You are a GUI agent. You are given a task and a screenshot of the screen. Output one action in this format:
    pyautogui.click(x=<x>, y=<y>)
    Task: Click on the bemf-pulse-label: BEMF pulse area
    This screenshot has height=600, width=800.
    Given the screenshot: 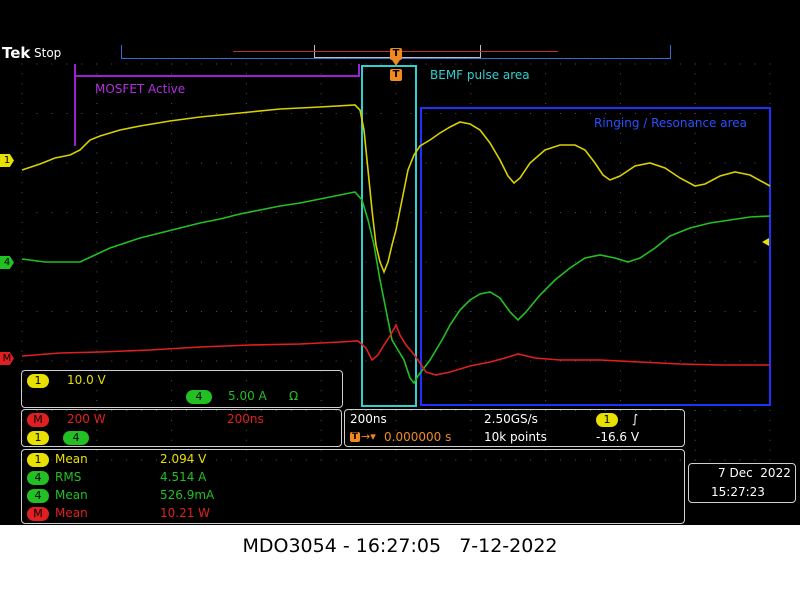 What is the action you would take?
    pyautogui.click(x=480, y=75)
    